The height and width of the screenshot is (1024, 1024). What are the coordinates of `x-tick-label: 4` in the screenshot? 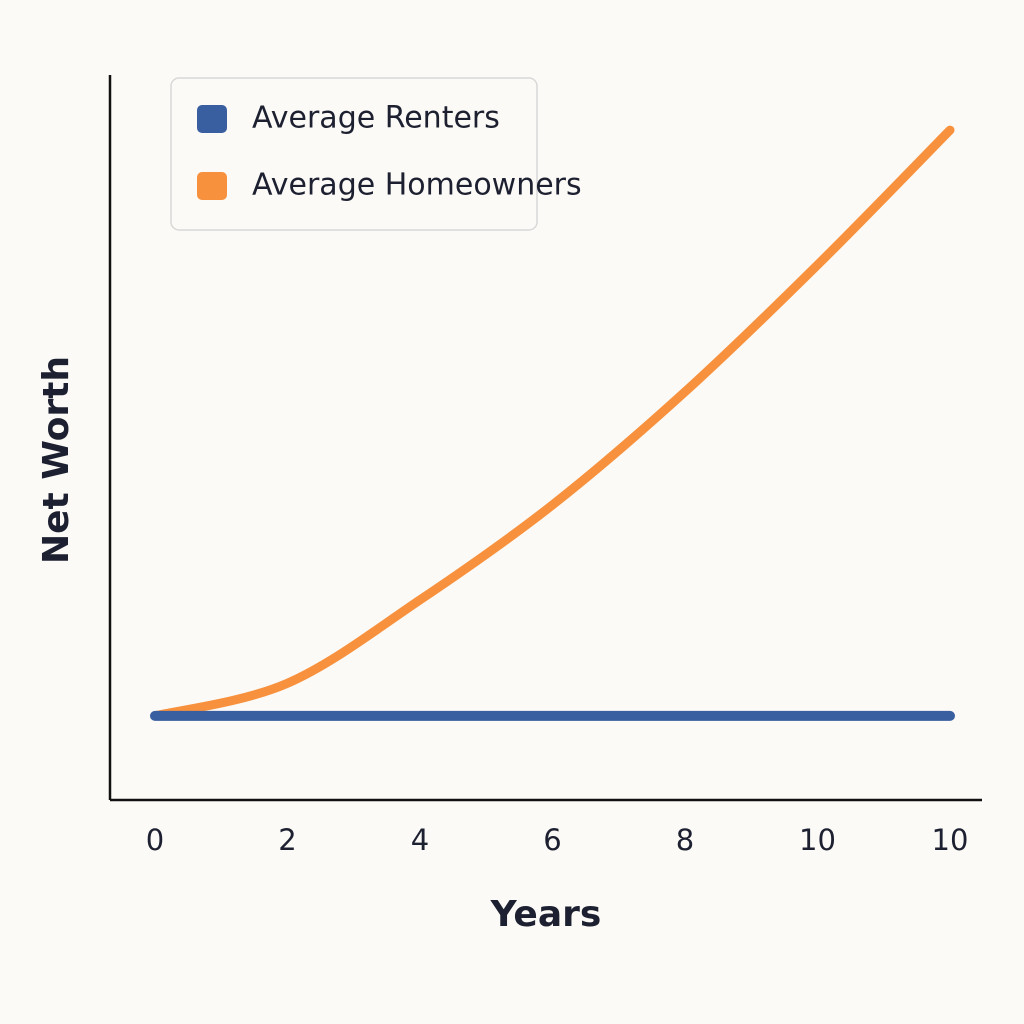 It's located at (420, 840).